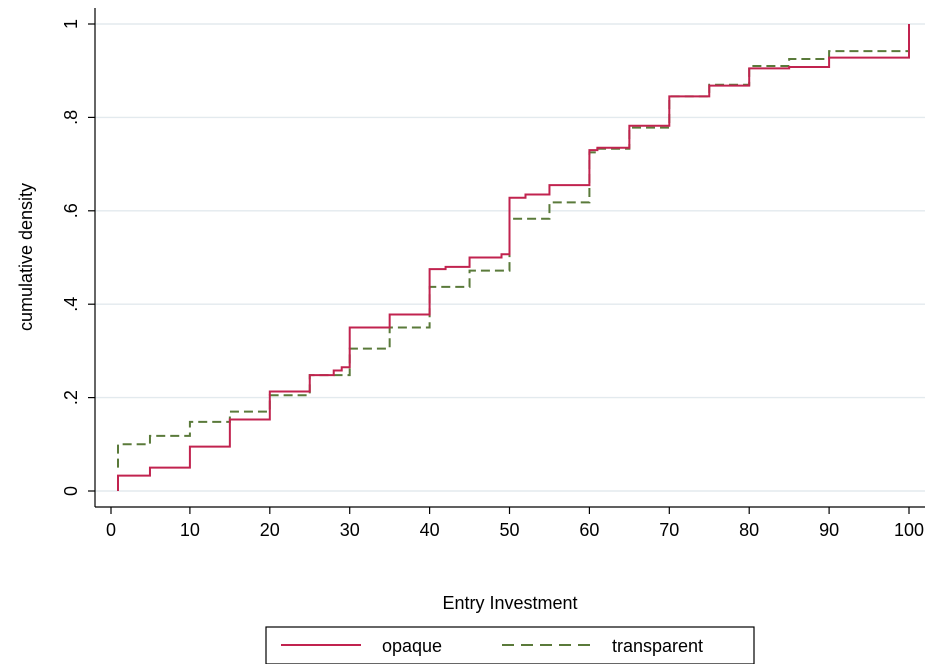 The width and height of the screenshot is (932, 664). What do you see at coordinates (430, 530) in the screenshot?
I see `x-tick-label: 40` at bounding box center [430, 530].